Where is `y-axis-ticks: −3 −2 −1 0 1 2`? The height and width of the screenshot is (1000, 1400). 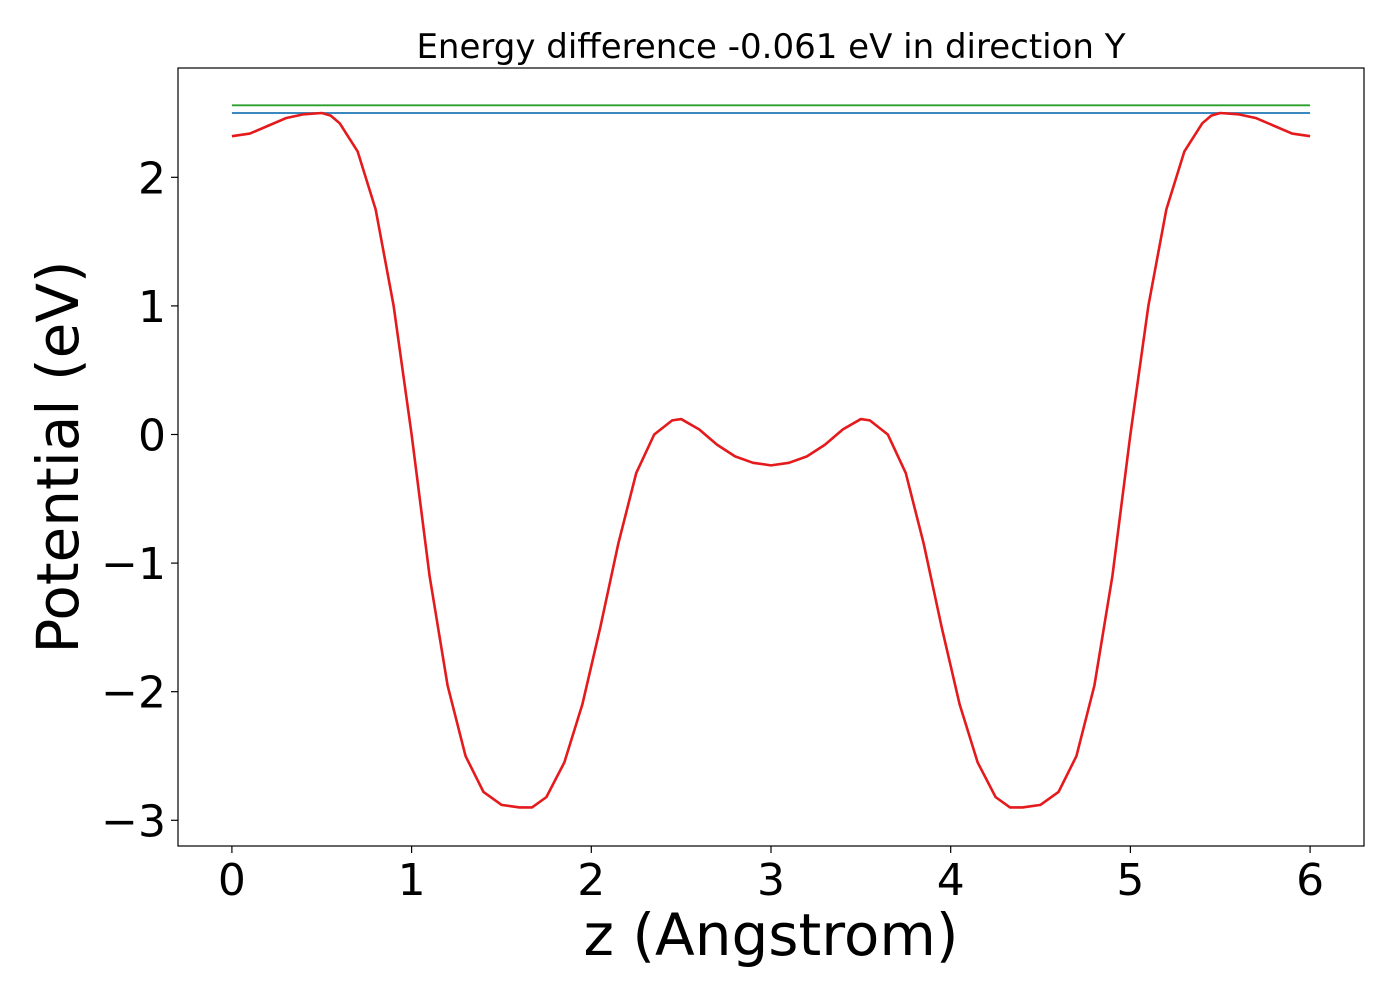
y-axis-ticks: −3 −2 −1 0 1 2 is located at coordinates (139, 500).